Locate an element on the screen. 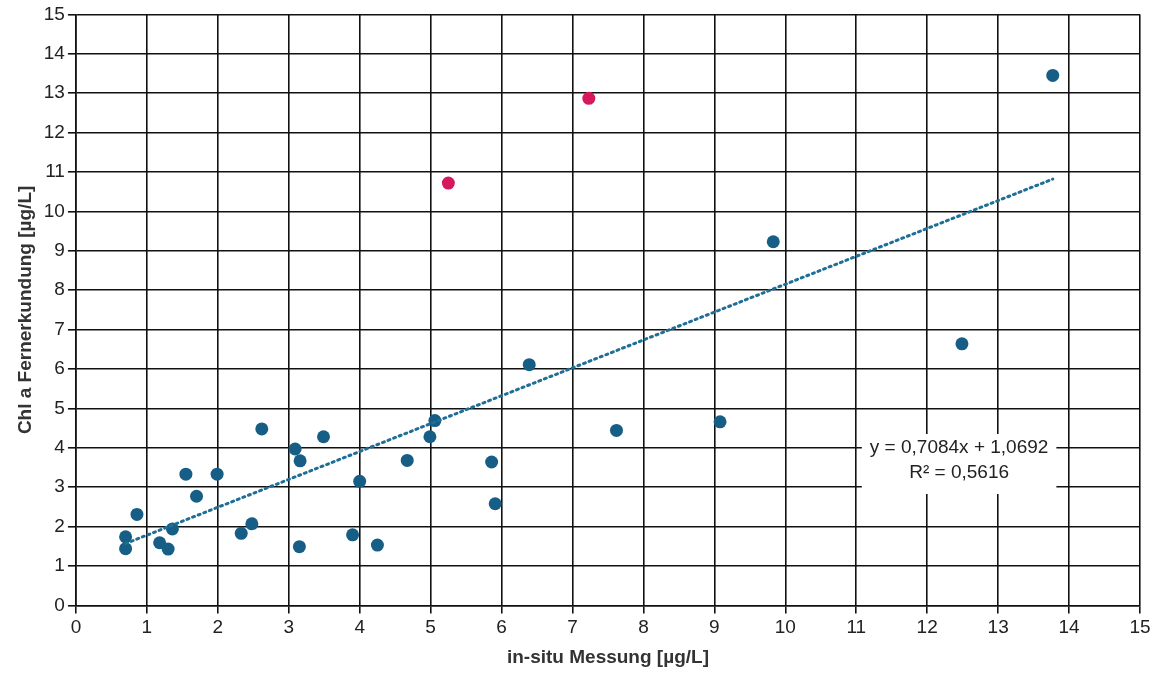  y-tick-label: 1 is located at coordinates (59, 565).